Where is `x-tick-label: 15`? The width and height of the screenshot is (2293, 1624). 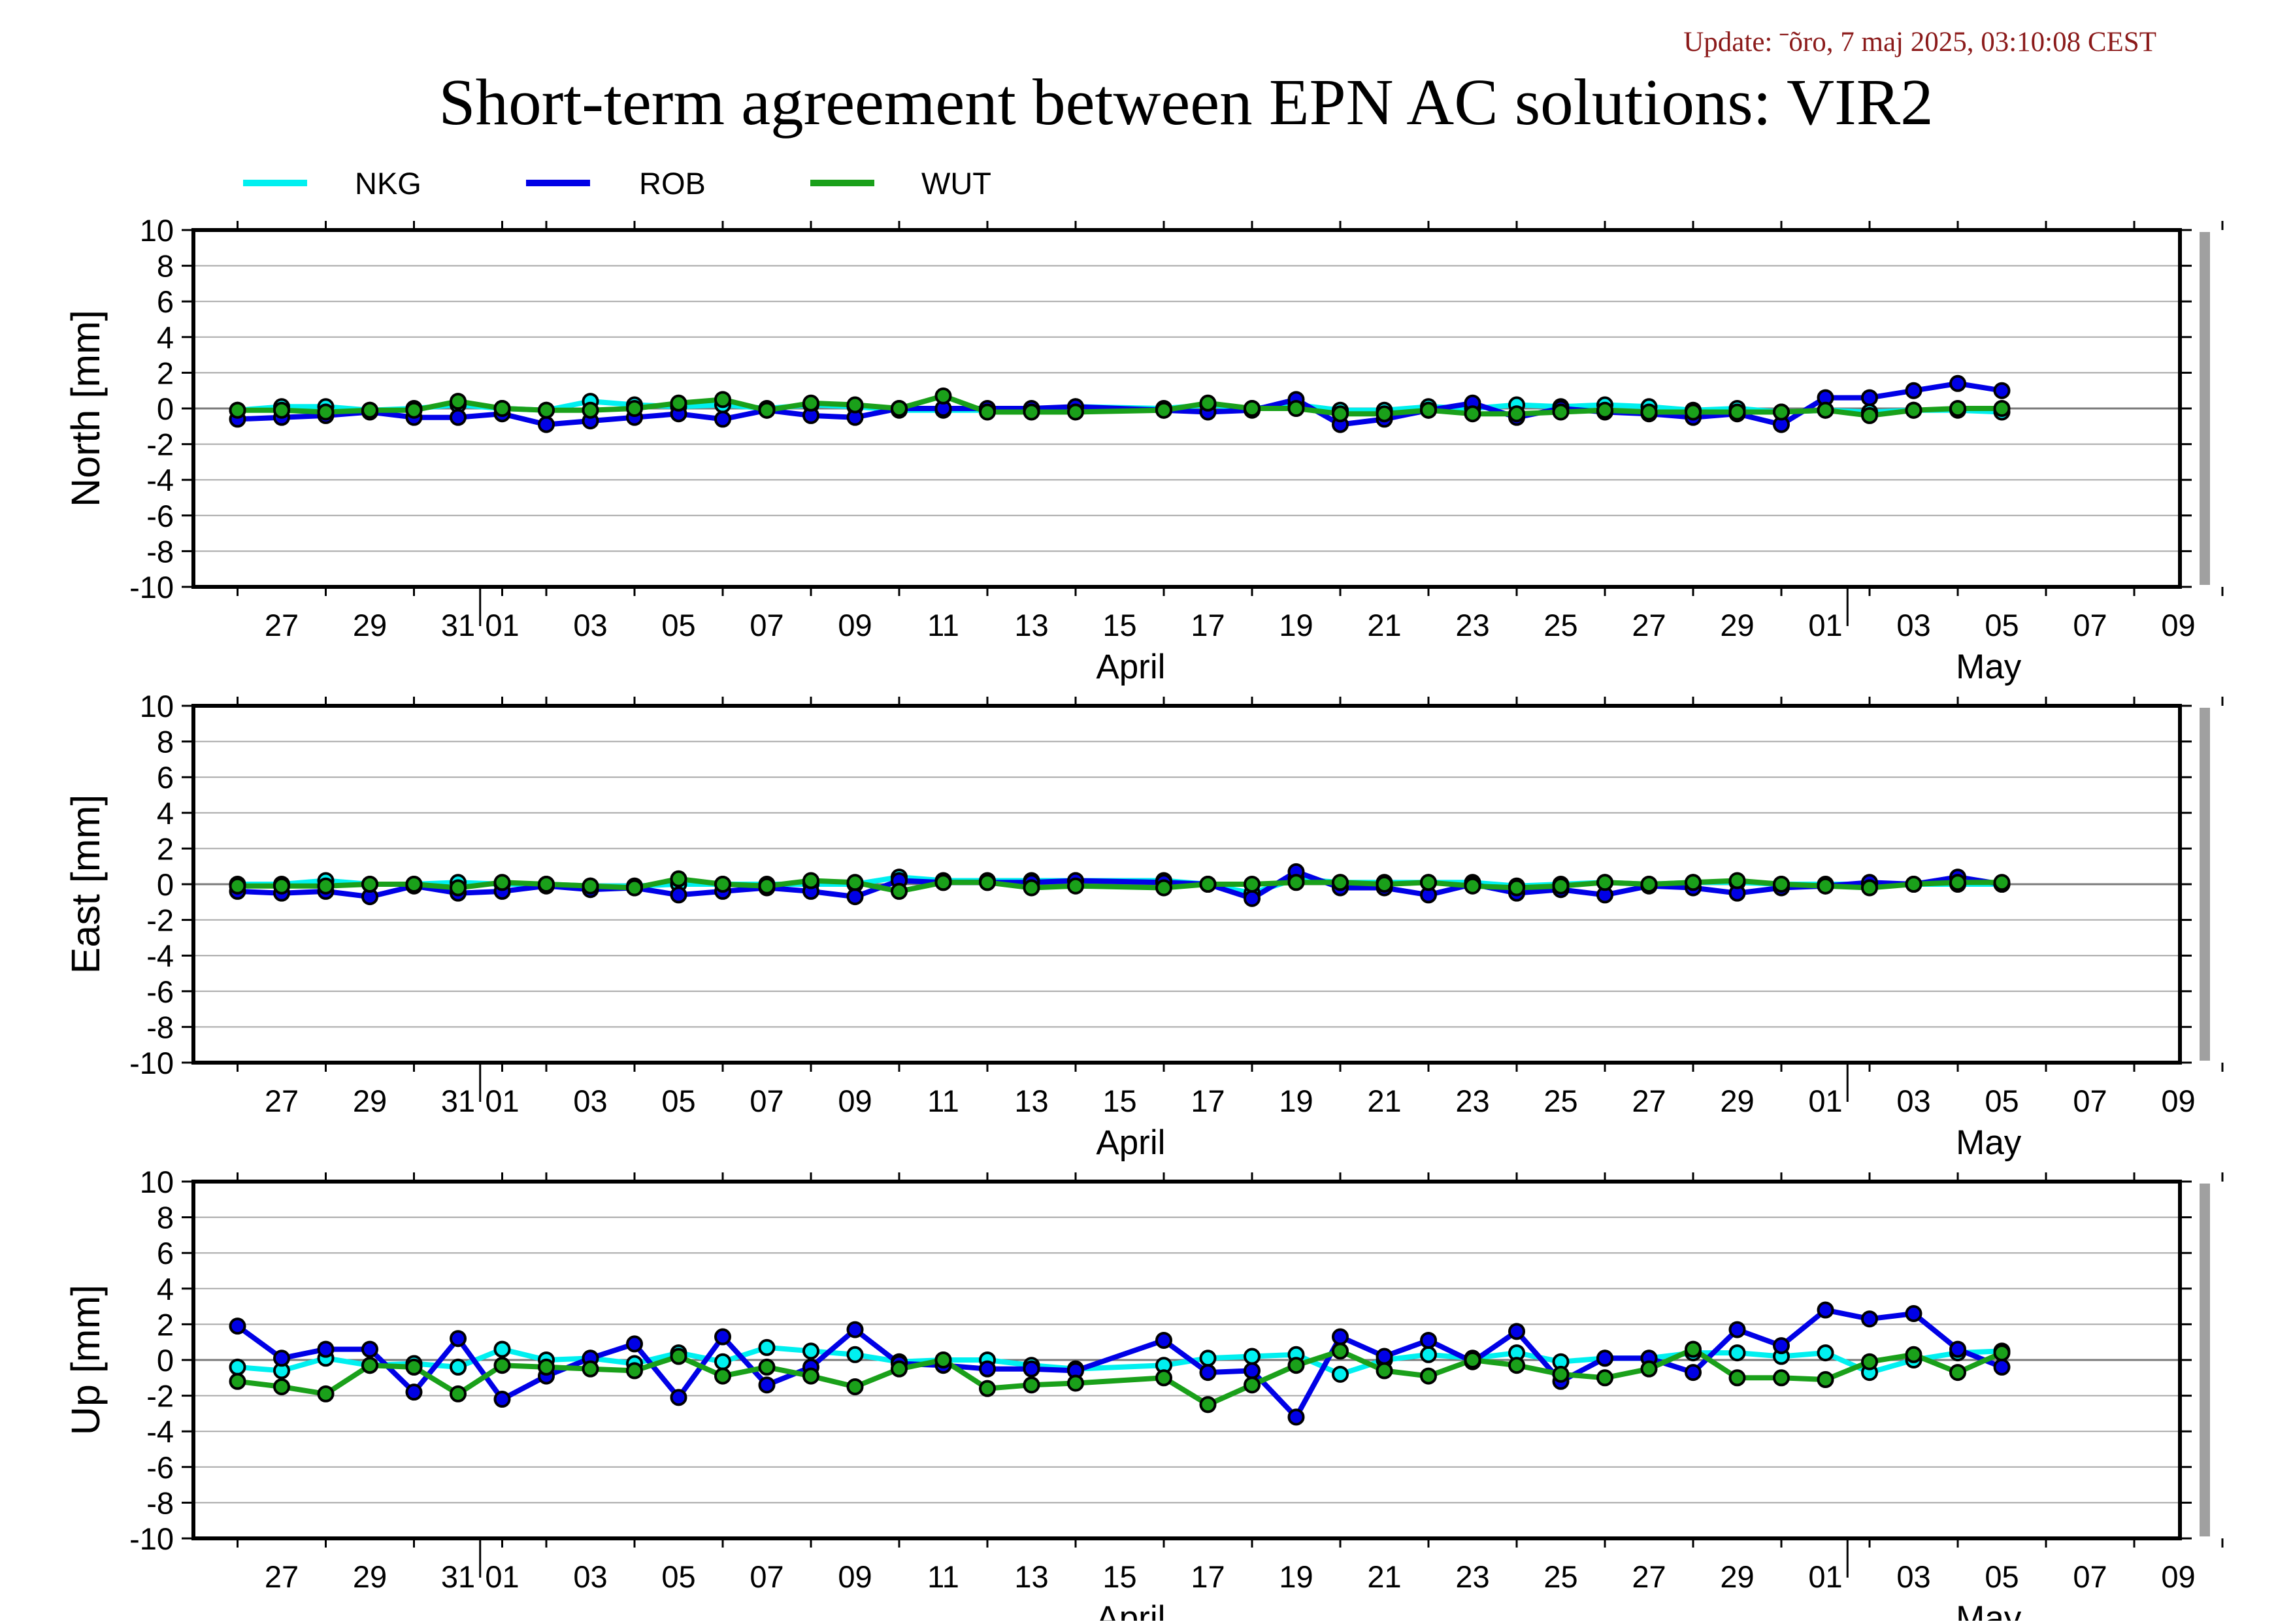 x-tick-label: 15 is located at coordinates (1119, 1576).